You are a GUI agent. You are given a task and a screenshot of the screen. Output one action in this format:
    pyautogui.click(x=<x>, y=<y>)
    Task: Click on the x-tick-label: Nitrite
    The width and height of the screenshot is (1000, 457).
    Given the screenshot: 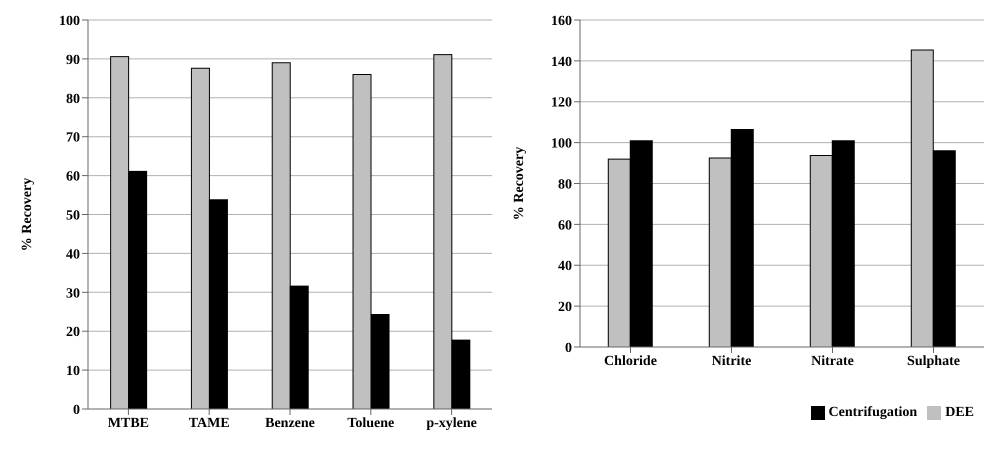 What is the action you would take?
    pyautogui.click(x=732, y=361)
    